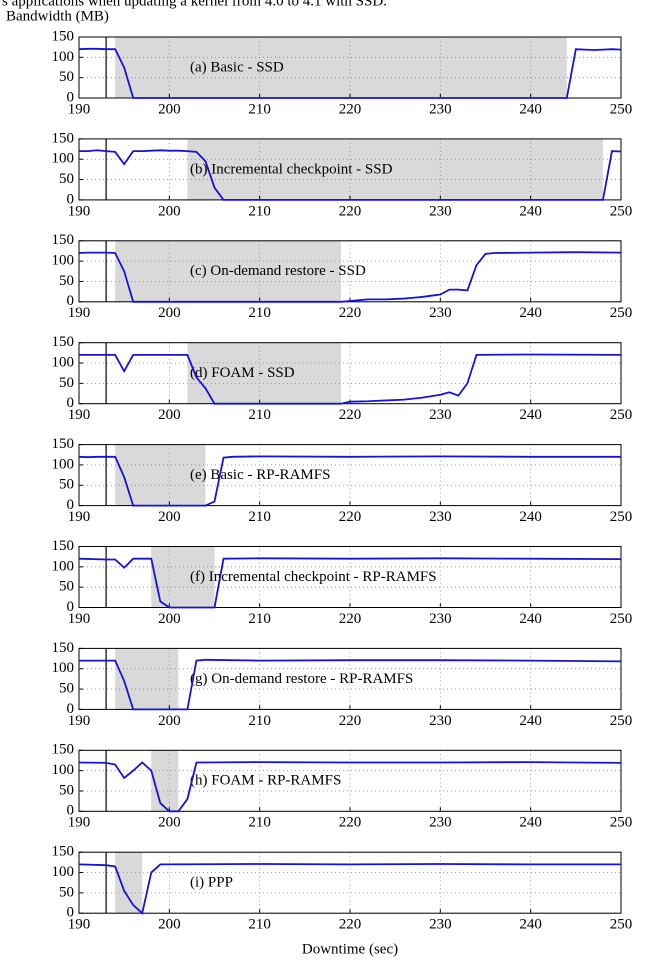 This screenshot has height=963, width=647. I want to click on panel-label: (f) Incremental checkpoint - RP-RAMFS, so click(313, 577).